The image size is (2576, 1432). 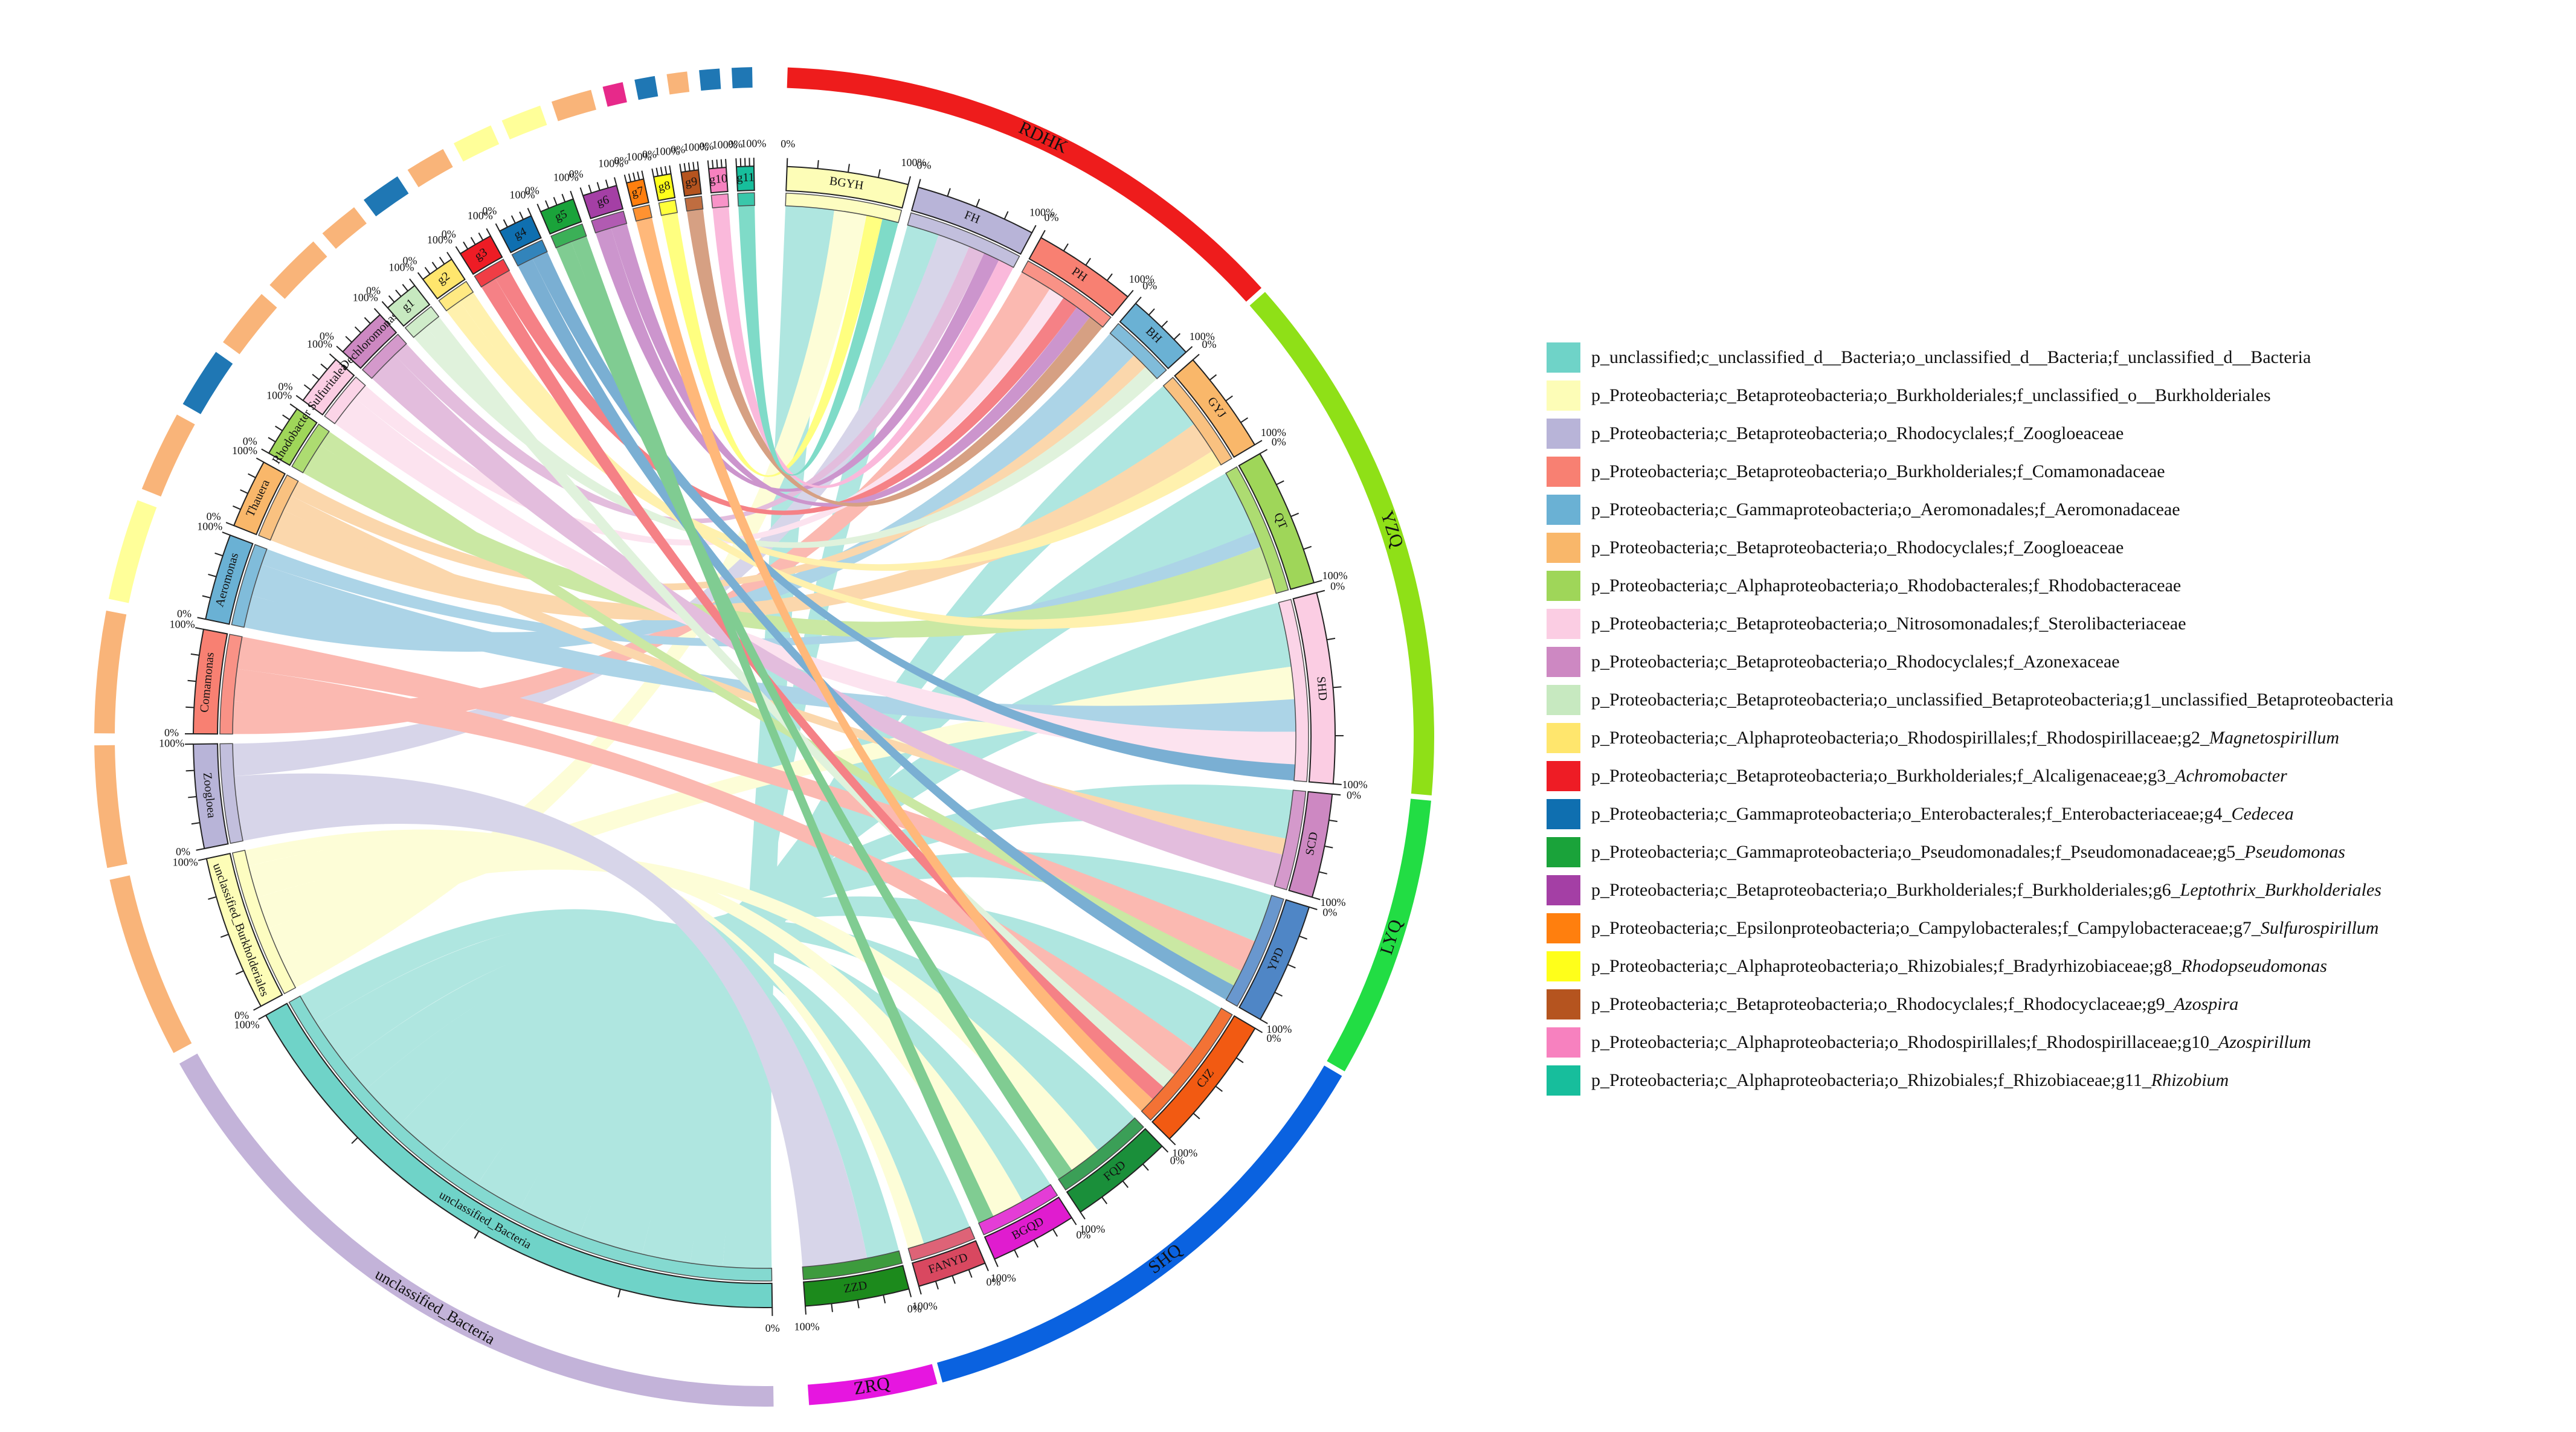 I want to click on sample-sector-FH: FH0%100%, so click(x=981, y=214).